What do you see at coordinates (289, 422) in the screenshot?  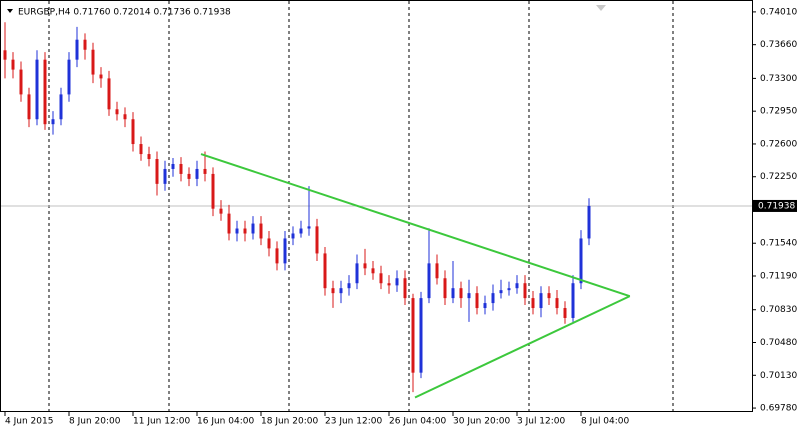 I see `x-tick-label: 18 Jun 20:00` at bounding box center [289, 422].